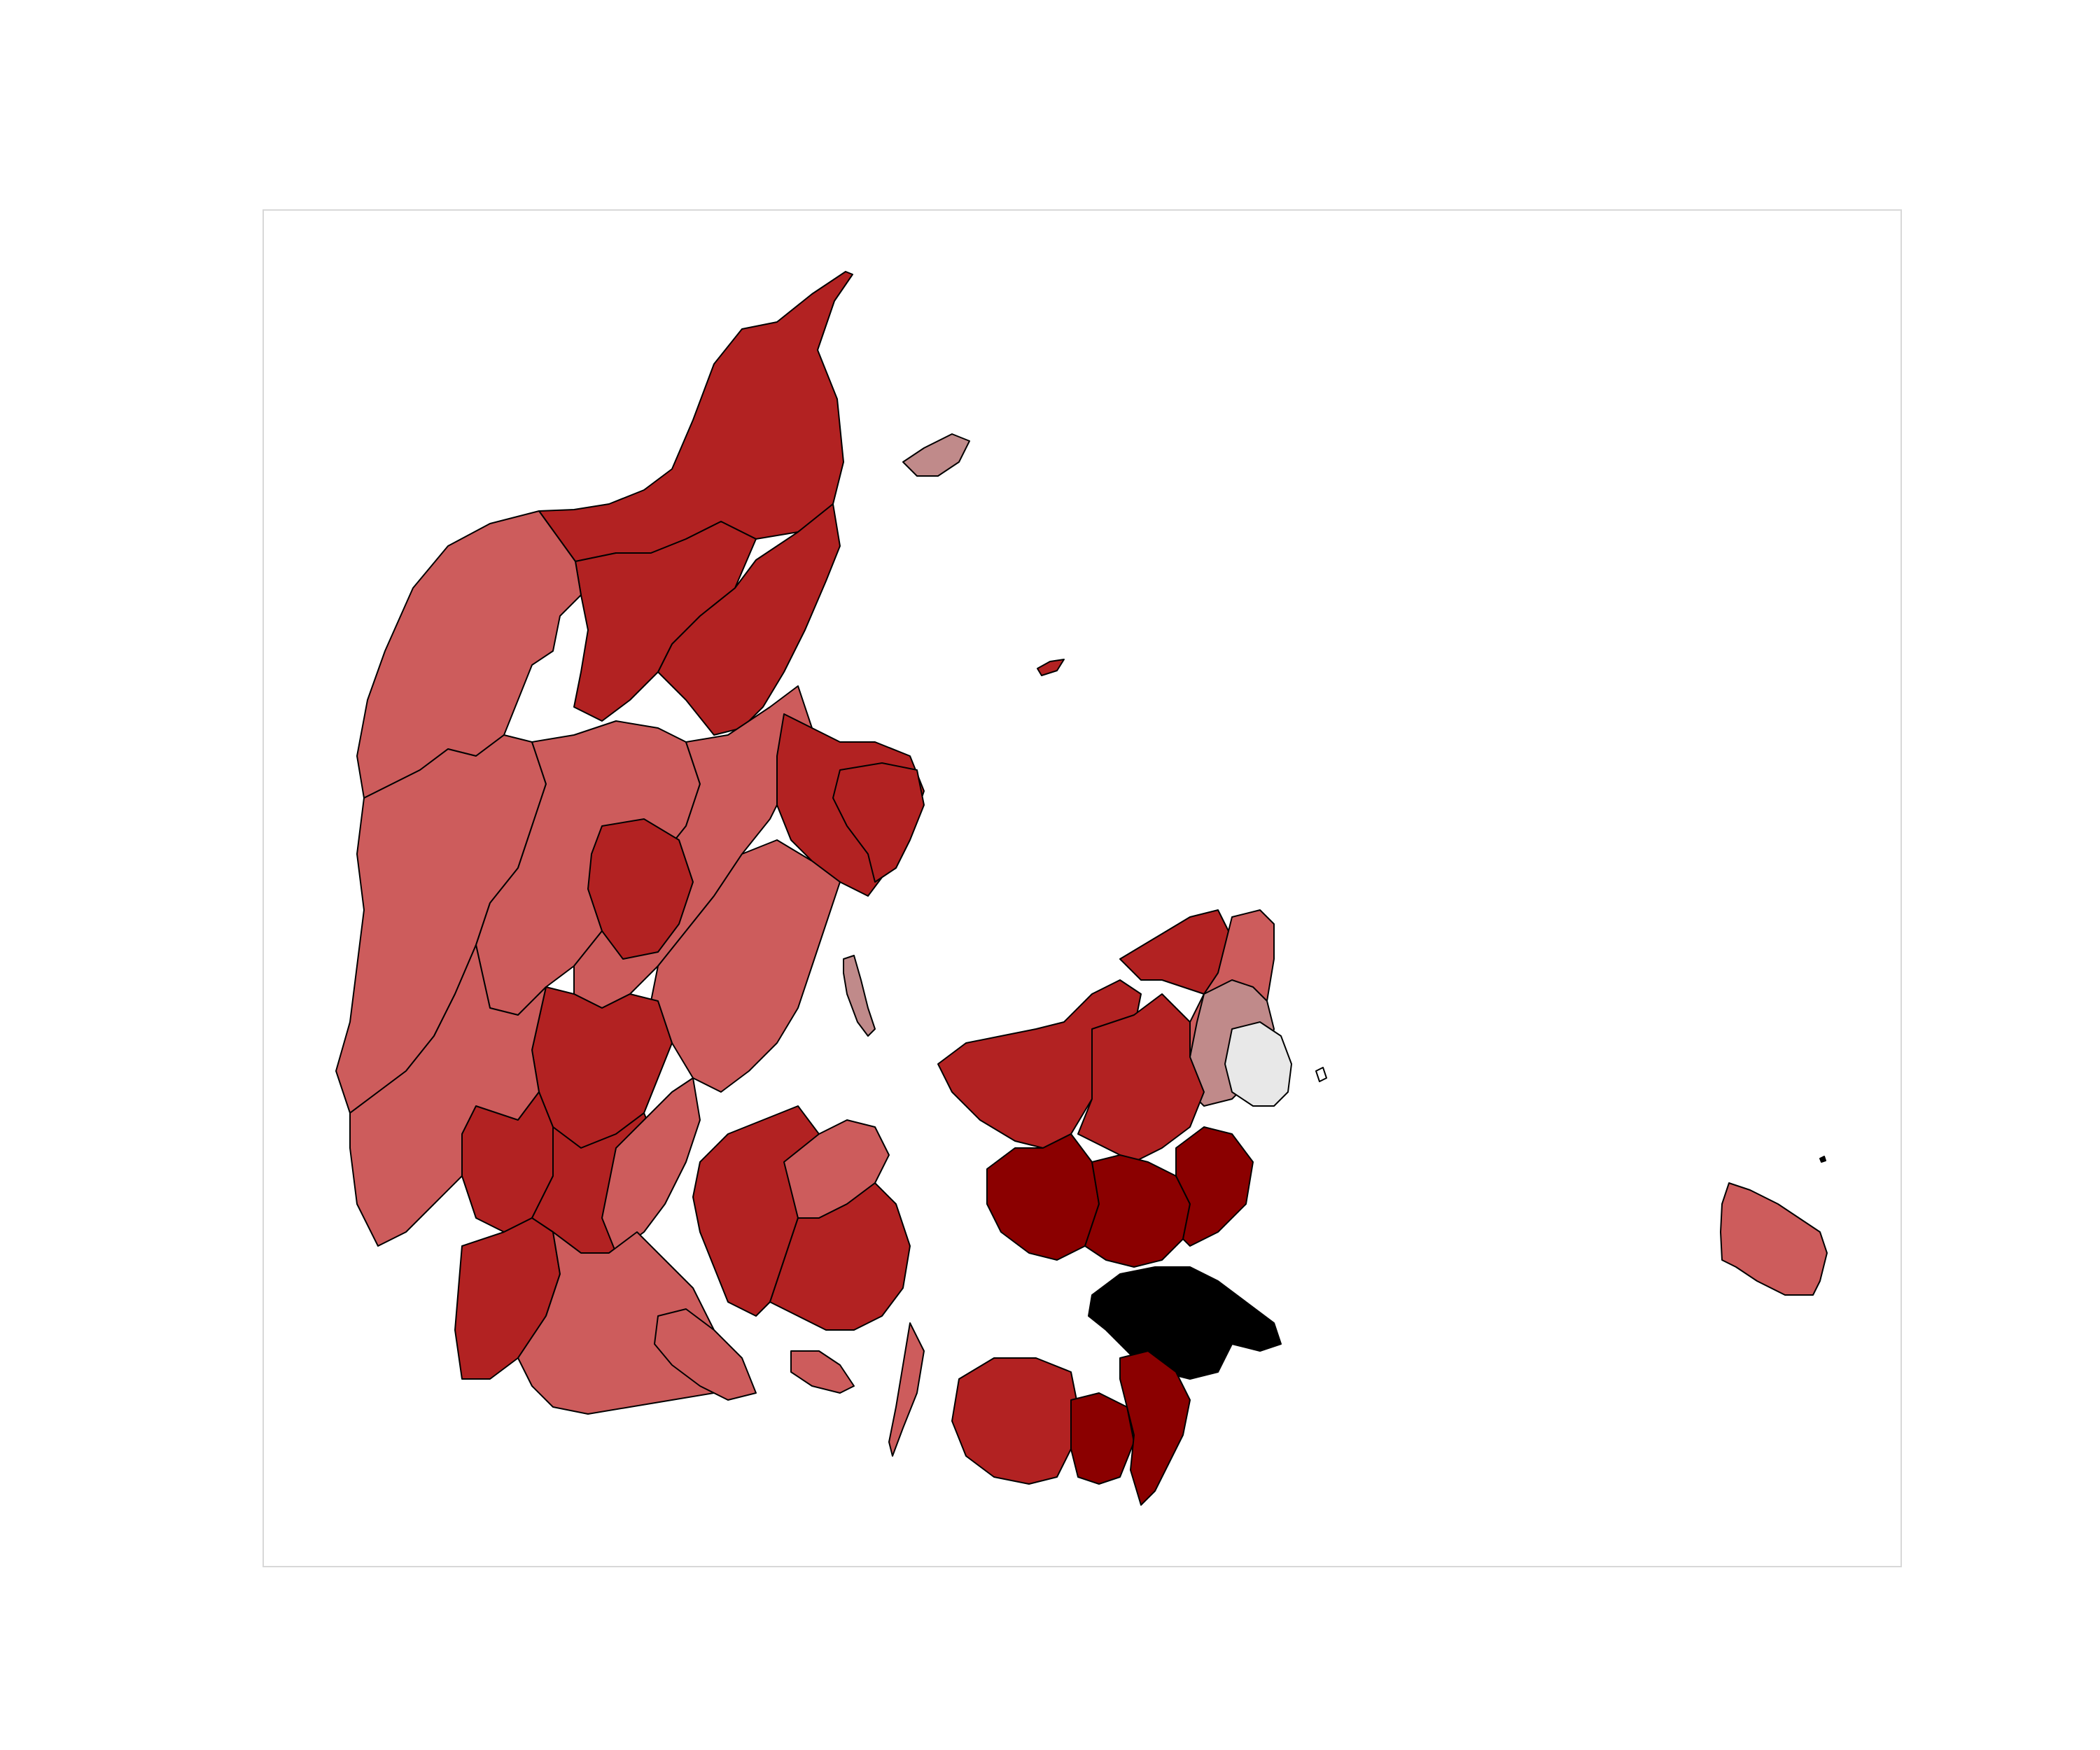  What do you see at coordinates (640, 889) in the screenshot?
I see `central-jutland-inner` at bounding box center [640, 889].